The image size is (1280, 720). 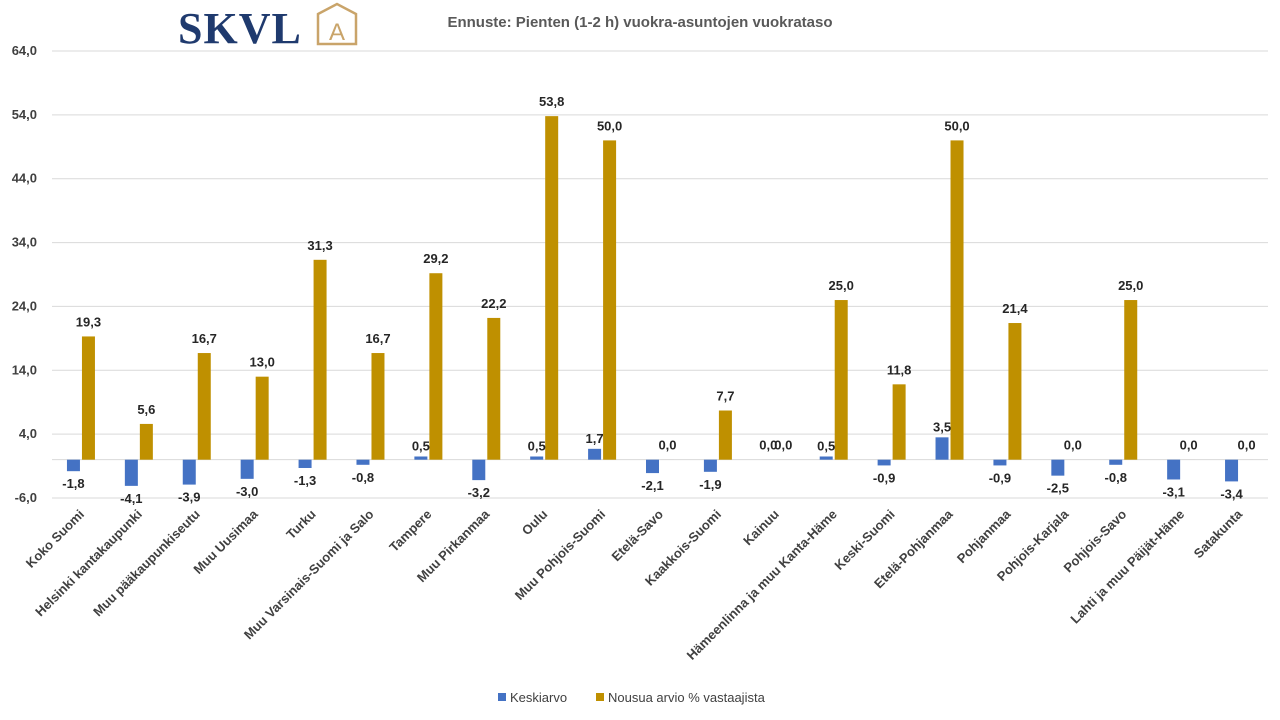 What do you see at coordinates (984, 536) in the screenshot?
I see `x-tick-label: Pohjanmaa` at bounding box center [984, 536].